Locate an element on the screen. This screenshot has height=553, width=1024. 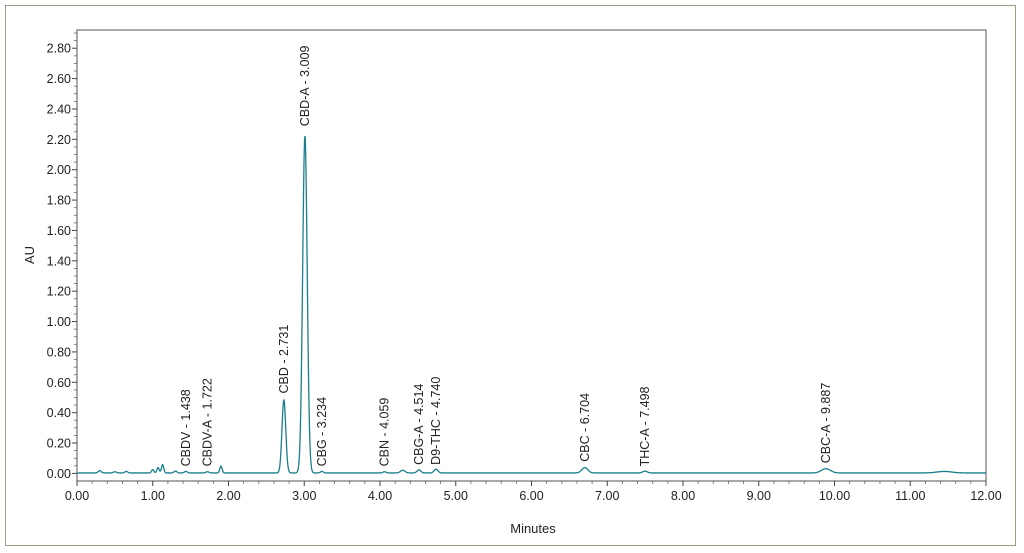
y-tick-label: 1.40 is located at coordinates (59, 261).